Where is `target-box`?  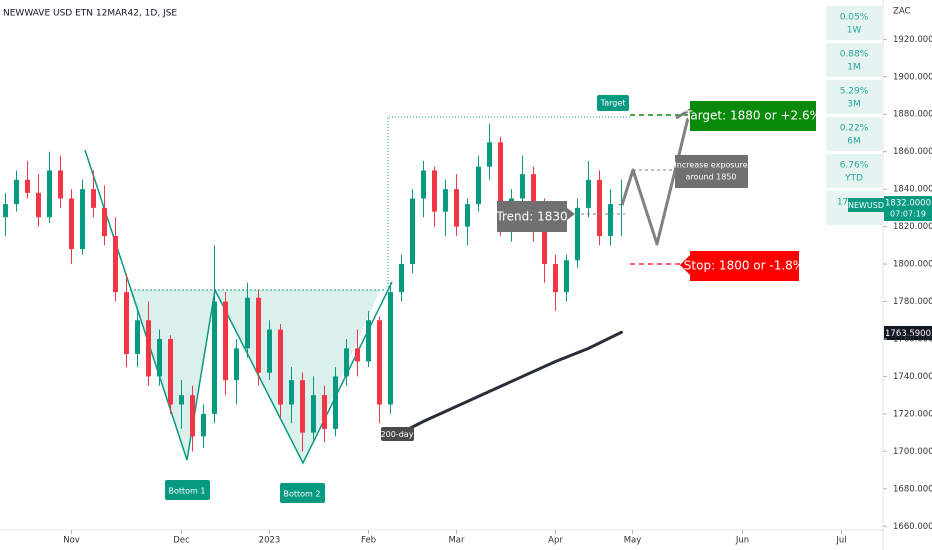 target-box is located at coordinates (753, 116).